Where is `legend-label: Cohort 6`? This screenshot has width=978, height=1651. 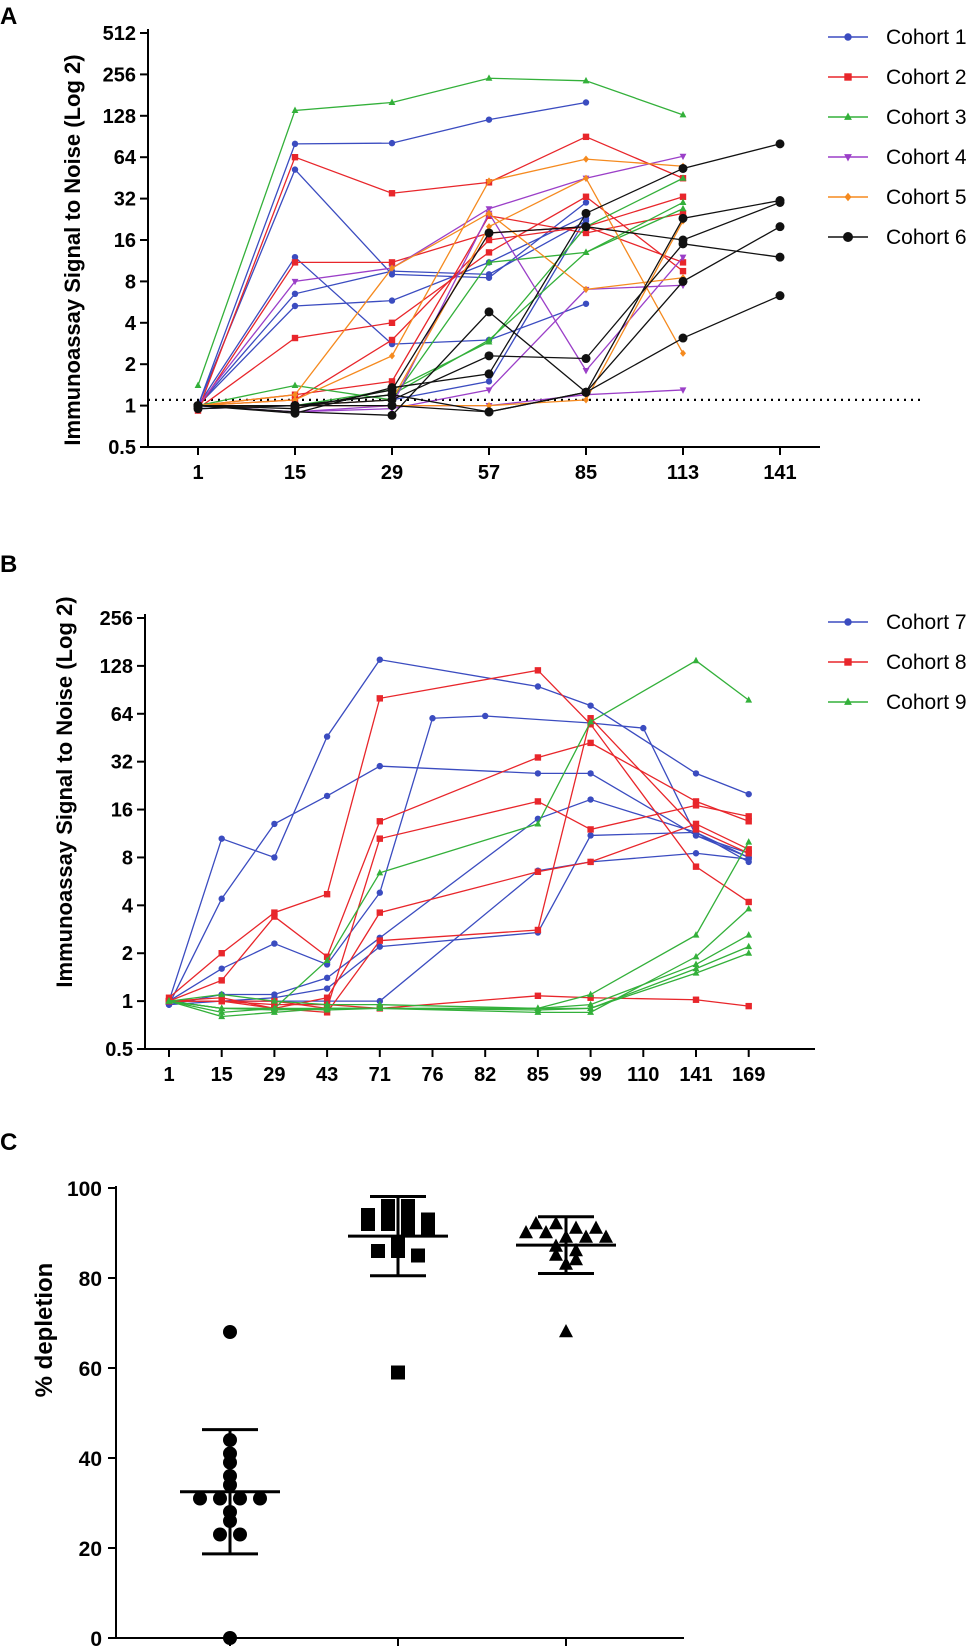 legend-label: Cohort 6 is located at coordinates (926, 237).